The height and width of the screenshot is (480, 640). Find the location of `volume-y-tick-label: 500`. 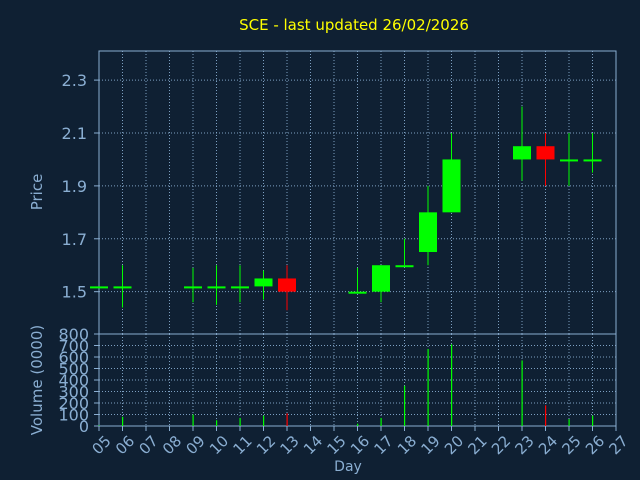

volume-y-tick-label: 500 is located at coordinates (73, 369).